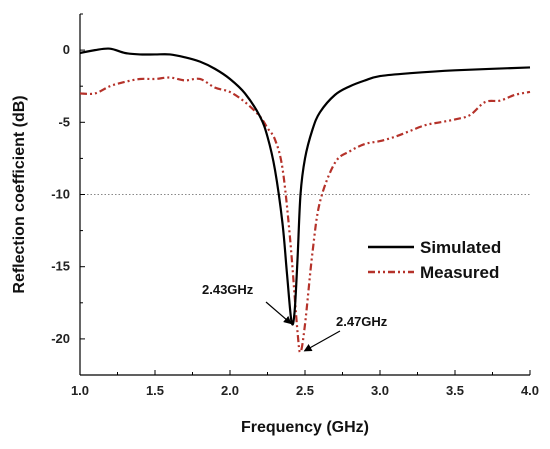  I want to click on annotation-2.47ghz: 2.47GHz, so click(362, 321).